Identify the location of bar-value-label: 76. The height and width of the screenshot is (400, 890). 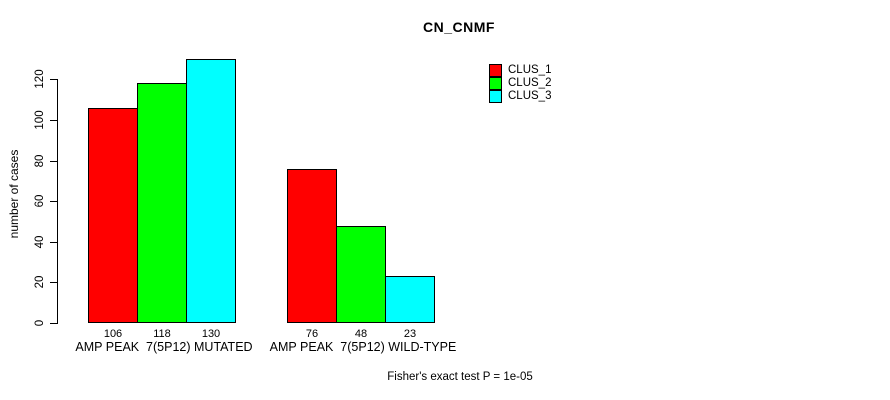
(312, 334).